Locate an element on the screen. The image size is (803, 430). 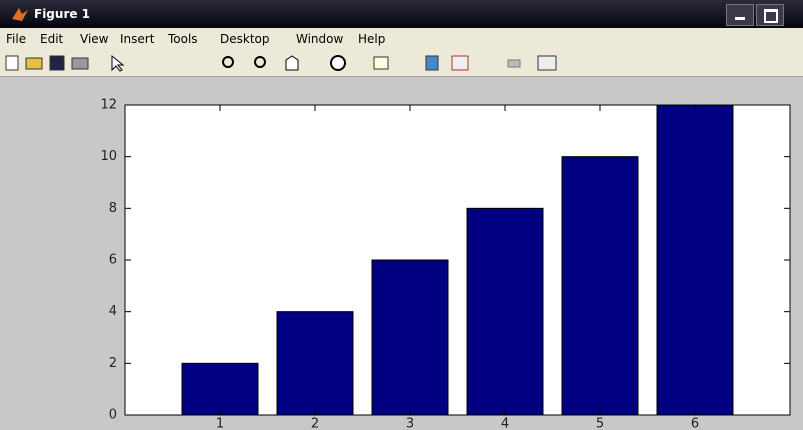
y-tick-label: 12 is located at coordinates (108, 105).